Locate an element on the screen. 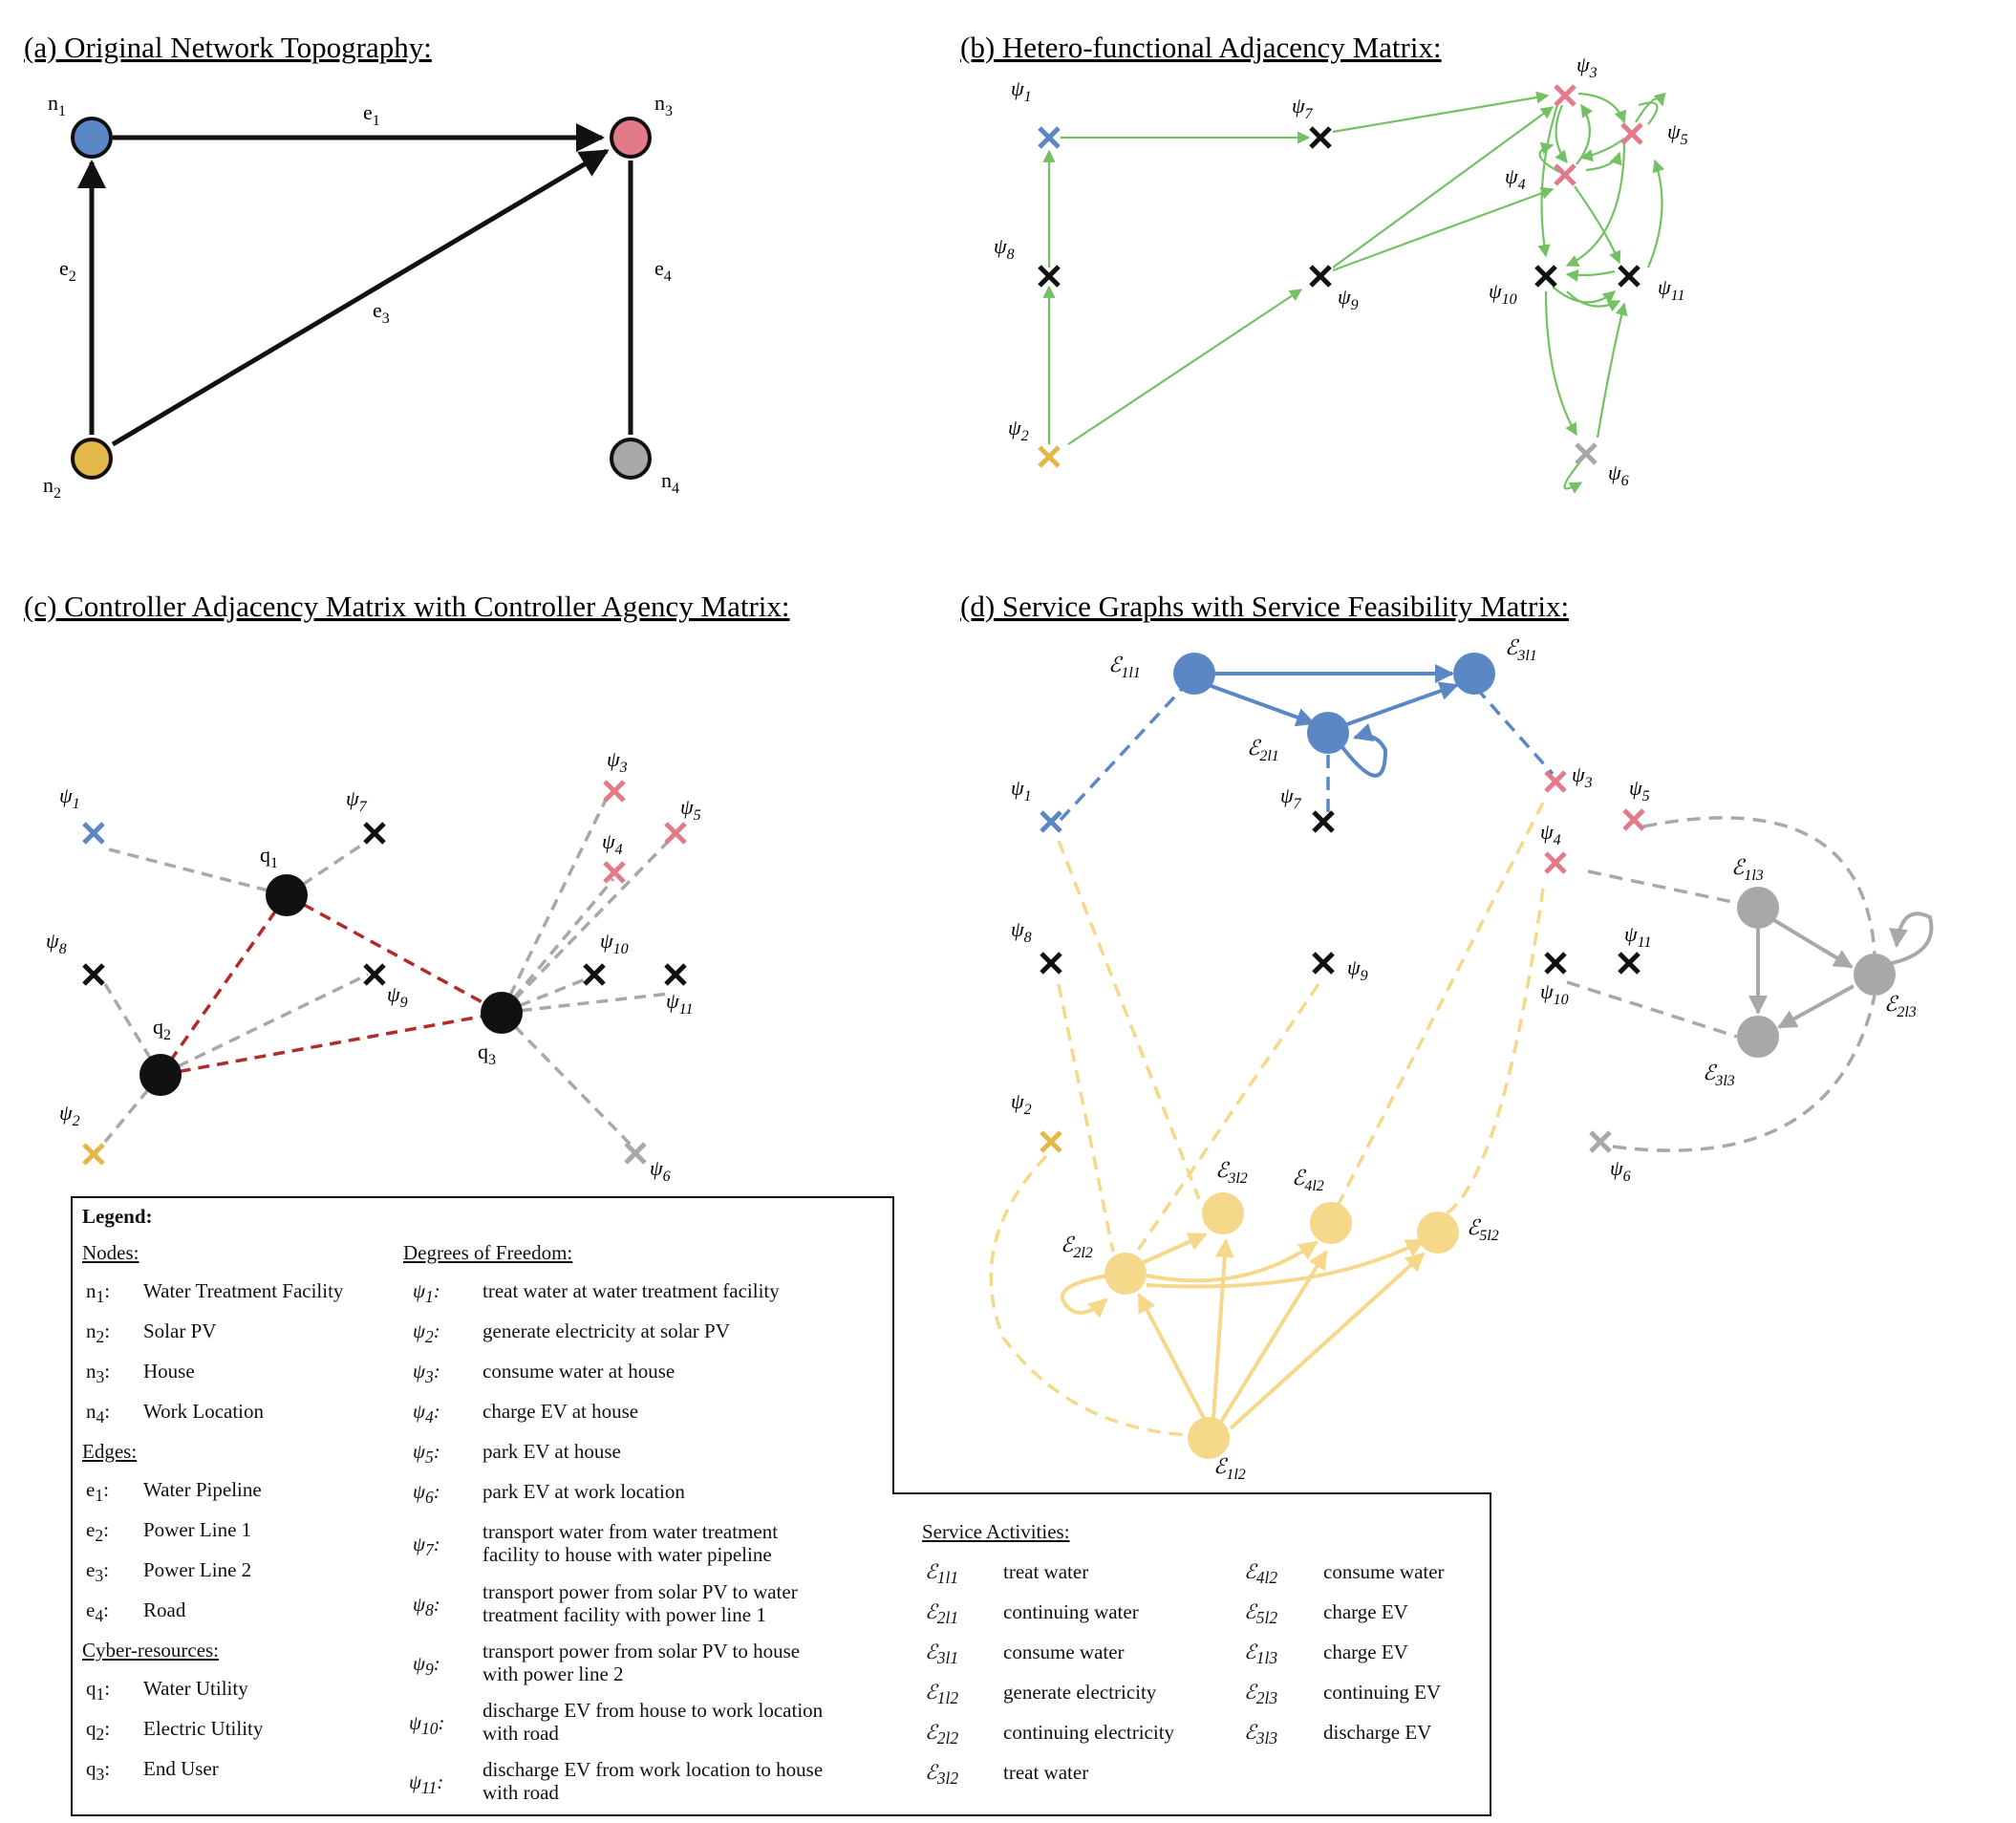 The width and height of the screenshot is (2016, 1823). d-label-s212: ℰ is located at coordinates (1068, 1244).